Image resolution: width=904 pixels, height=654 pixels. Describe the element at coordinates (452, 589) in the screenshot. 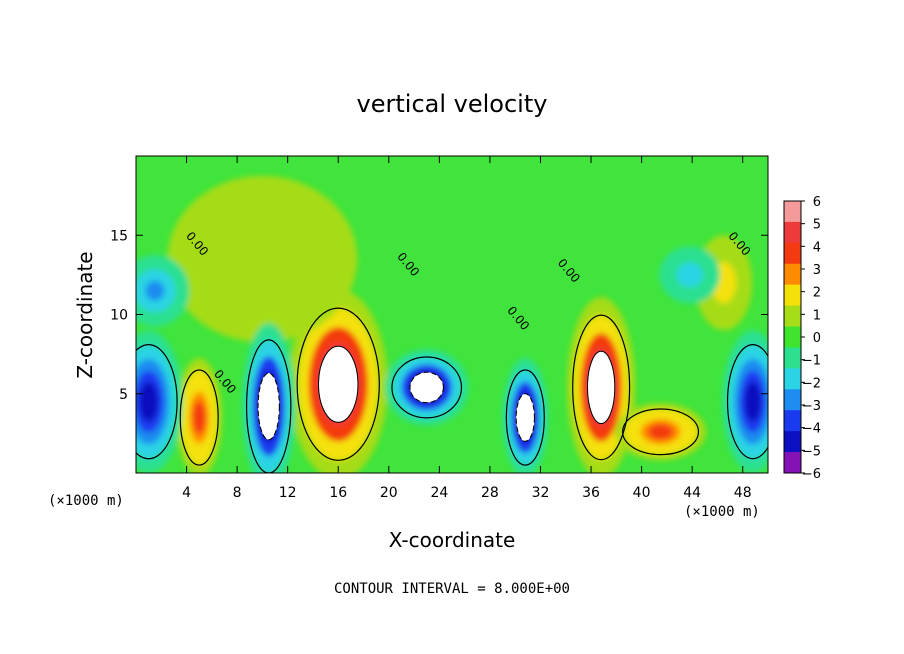

I see `contour-interval-note: CONTOUR INTERVAL = 8.000E+00` at that location.